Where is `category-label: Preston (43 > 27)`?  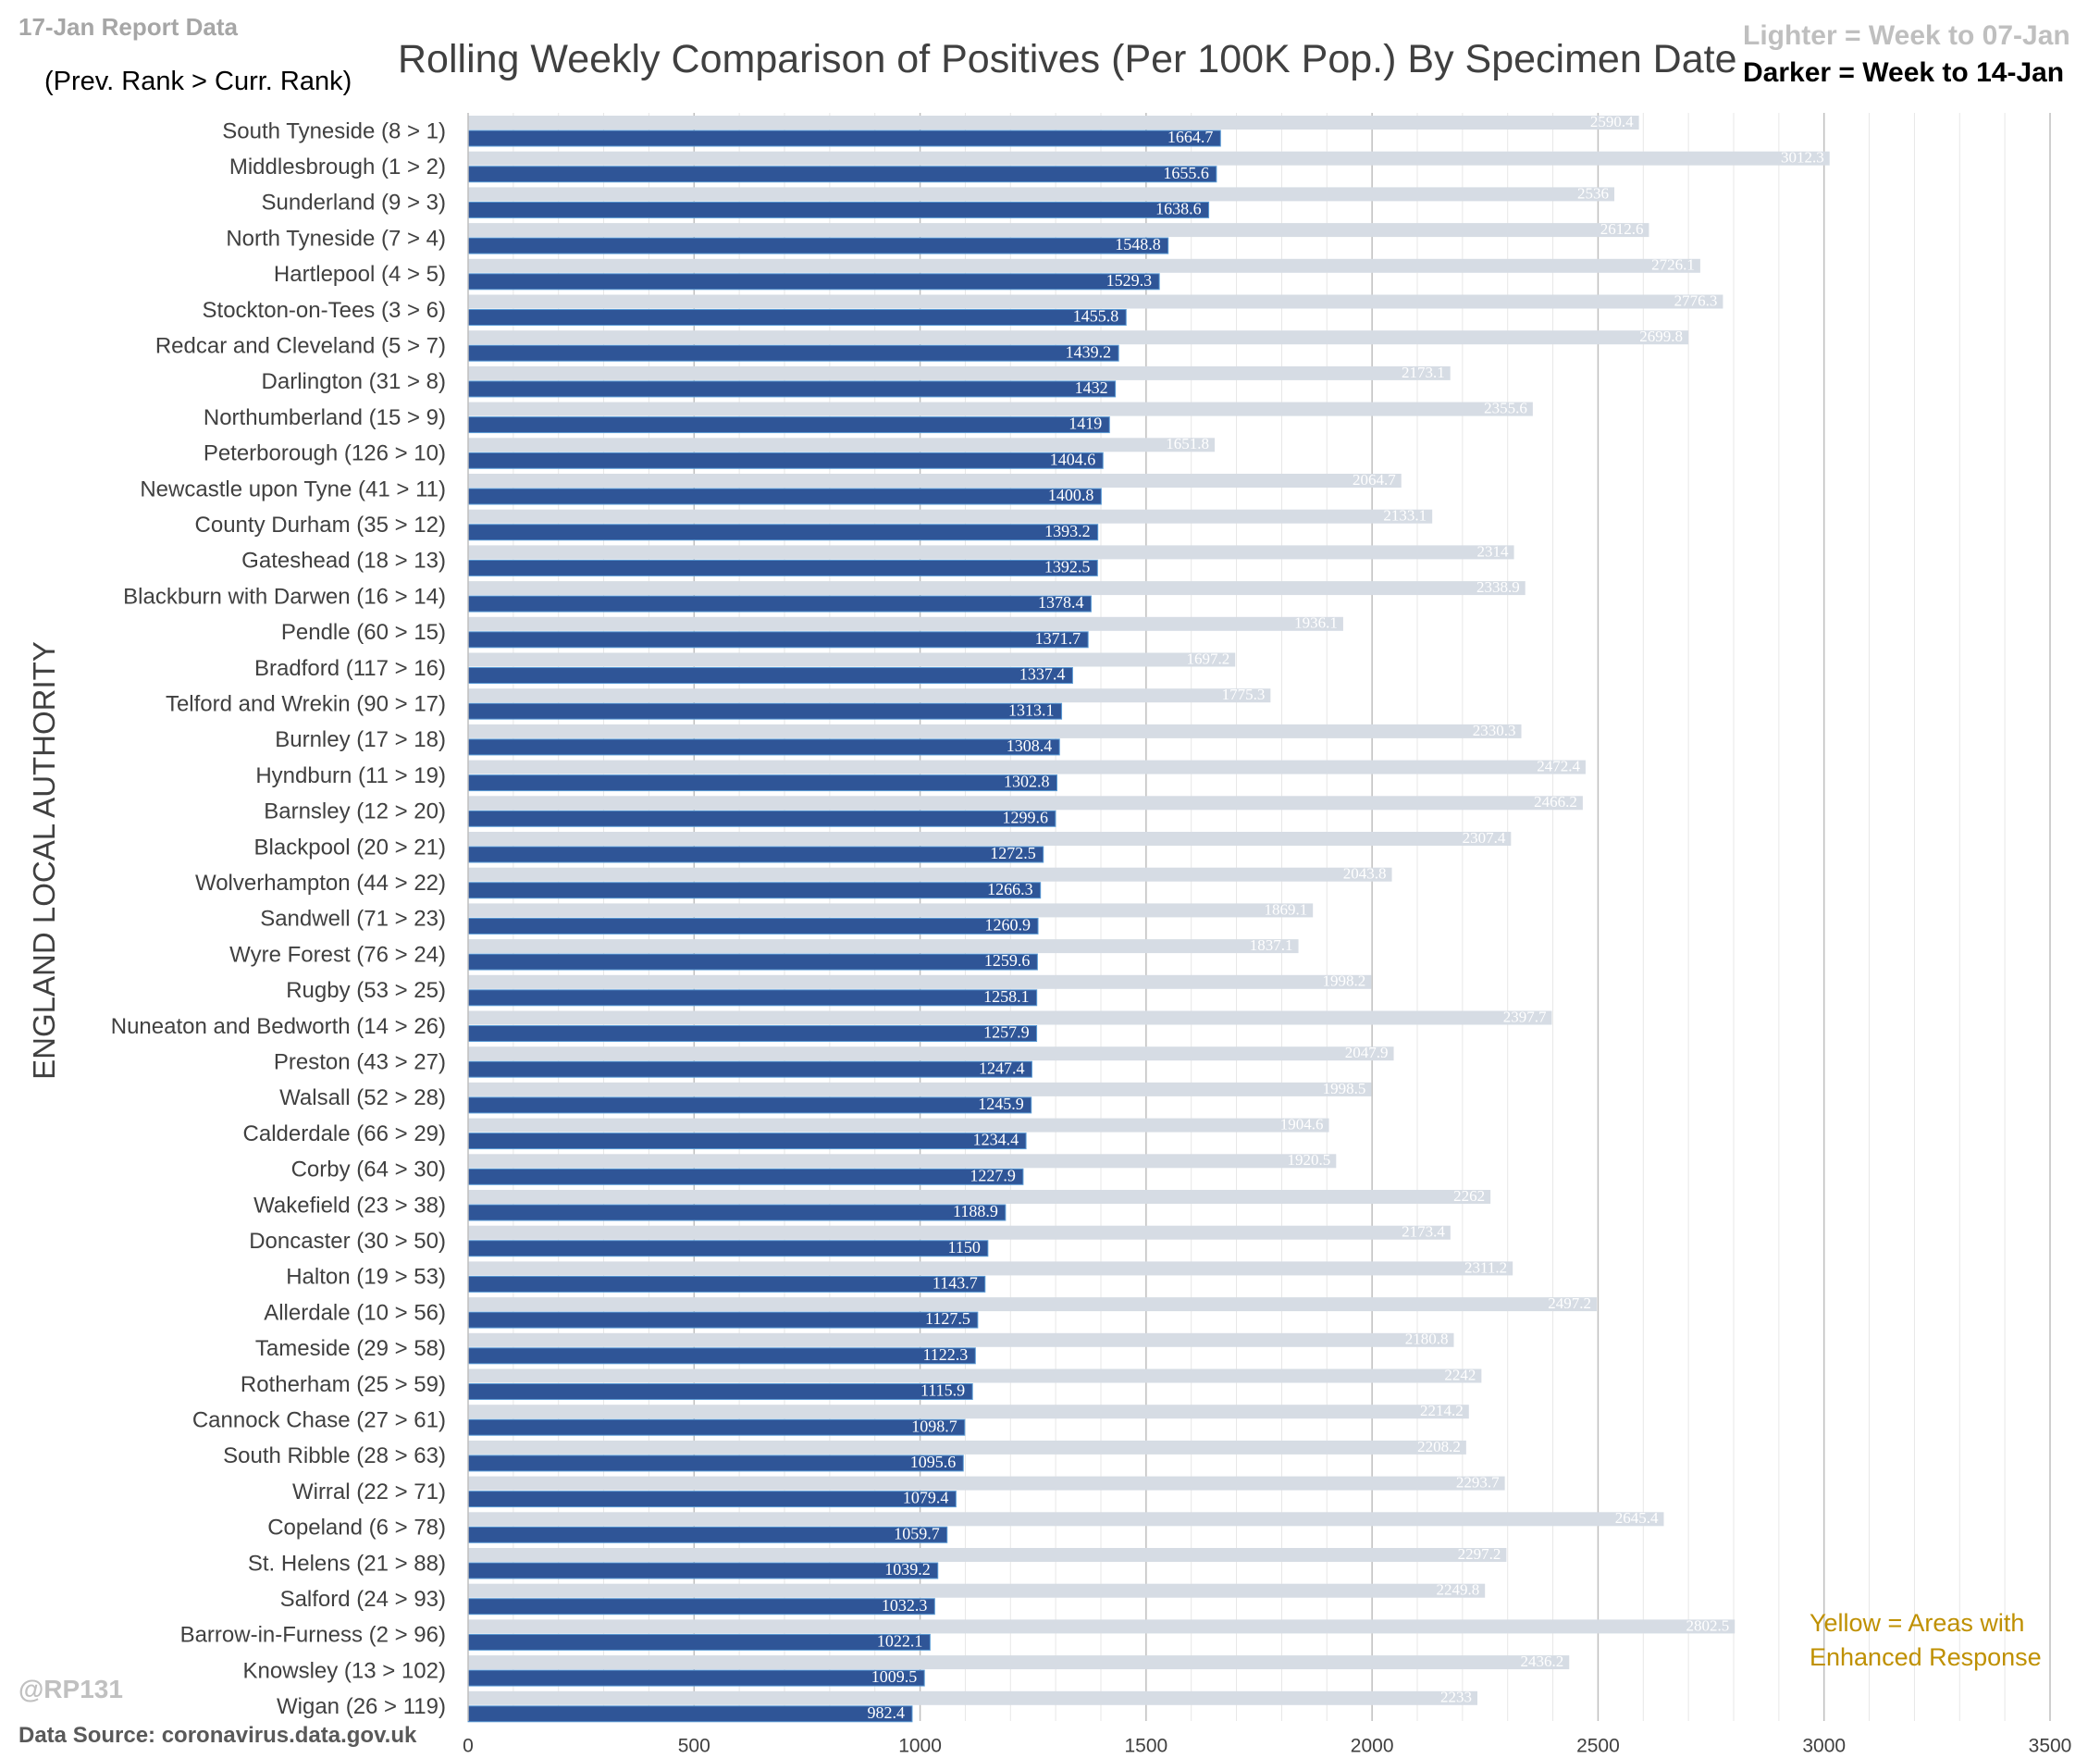
category-label: Preston (43 > 27) is located at coordinates (360, 1062).